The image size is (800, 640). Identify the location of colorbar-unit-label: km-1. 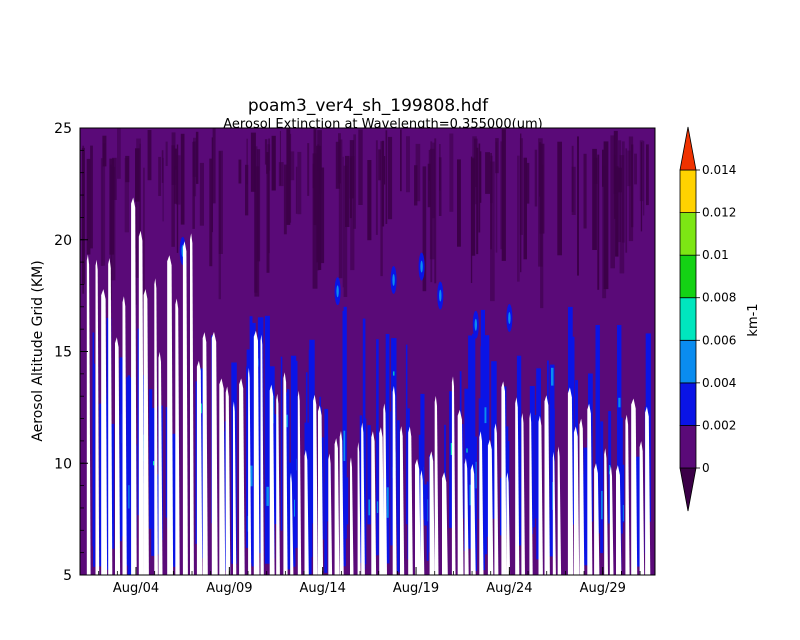
(753, 319).